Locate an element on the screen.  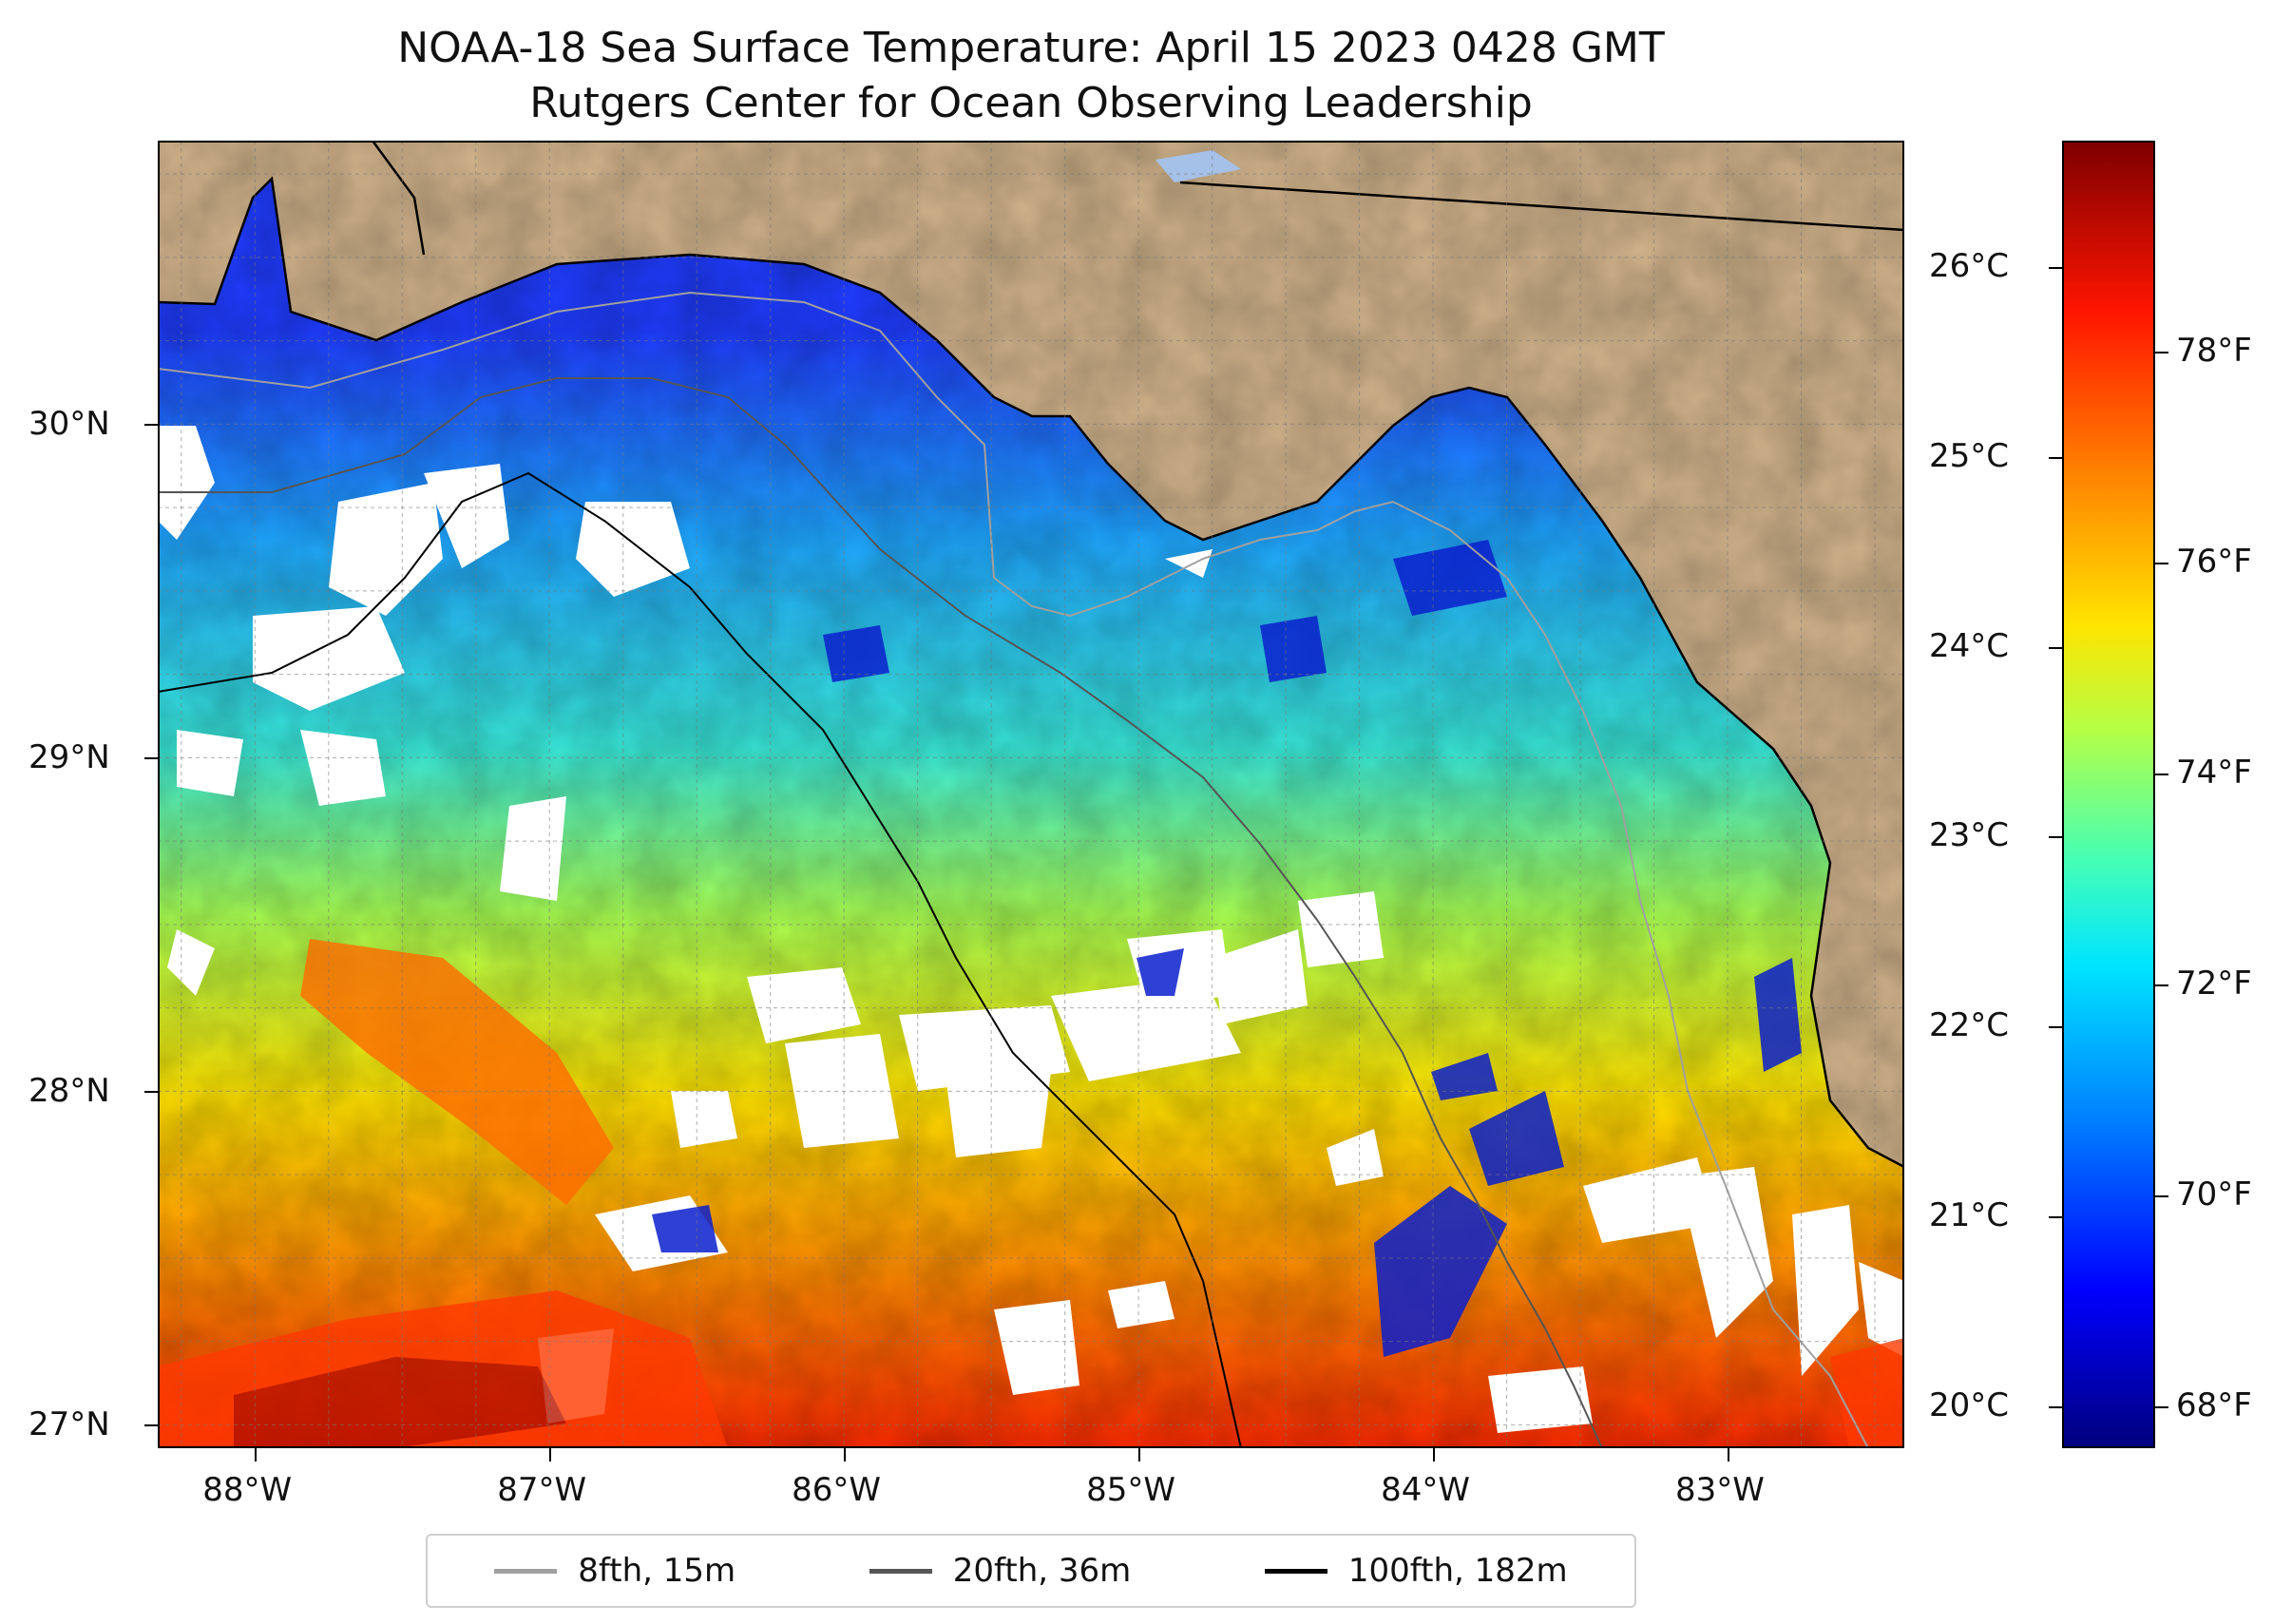
celsius-tick-label: 21°C is located at coordinates (1969, 1214).